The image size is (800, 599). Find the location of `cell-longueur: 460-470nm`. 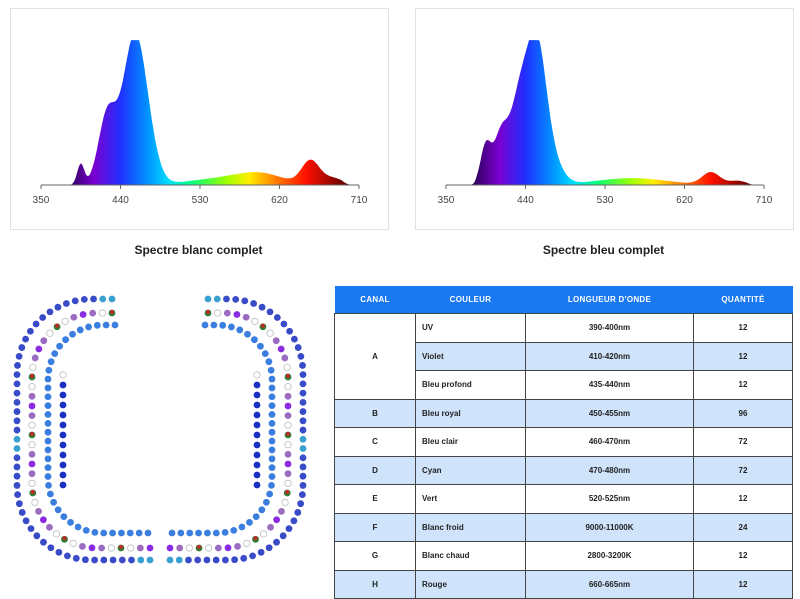

cell-longueur: 460-470nm is located at coordinates (609, 442).